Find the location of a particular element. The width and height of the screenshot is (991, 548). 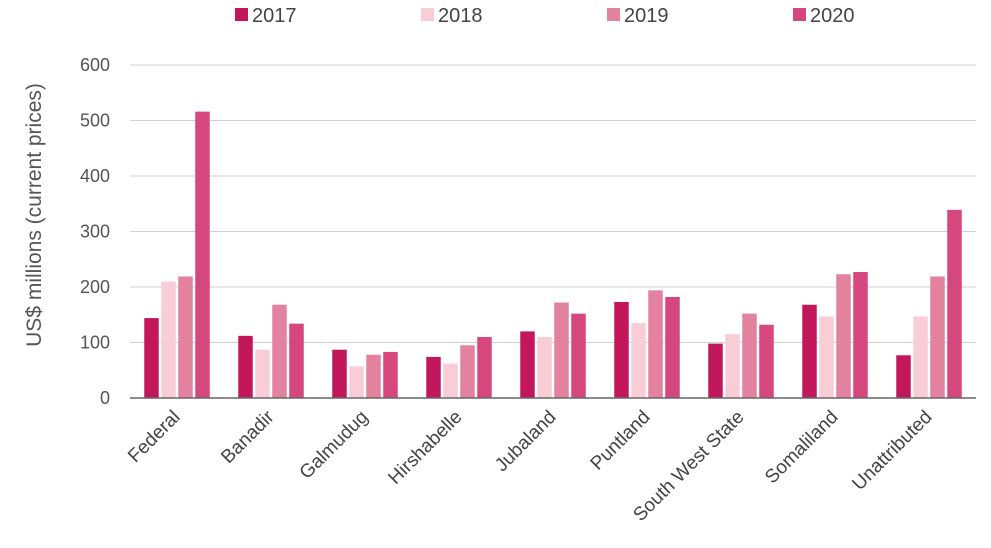

bar-2019-south-west-state is located at coordinates (749, 355).